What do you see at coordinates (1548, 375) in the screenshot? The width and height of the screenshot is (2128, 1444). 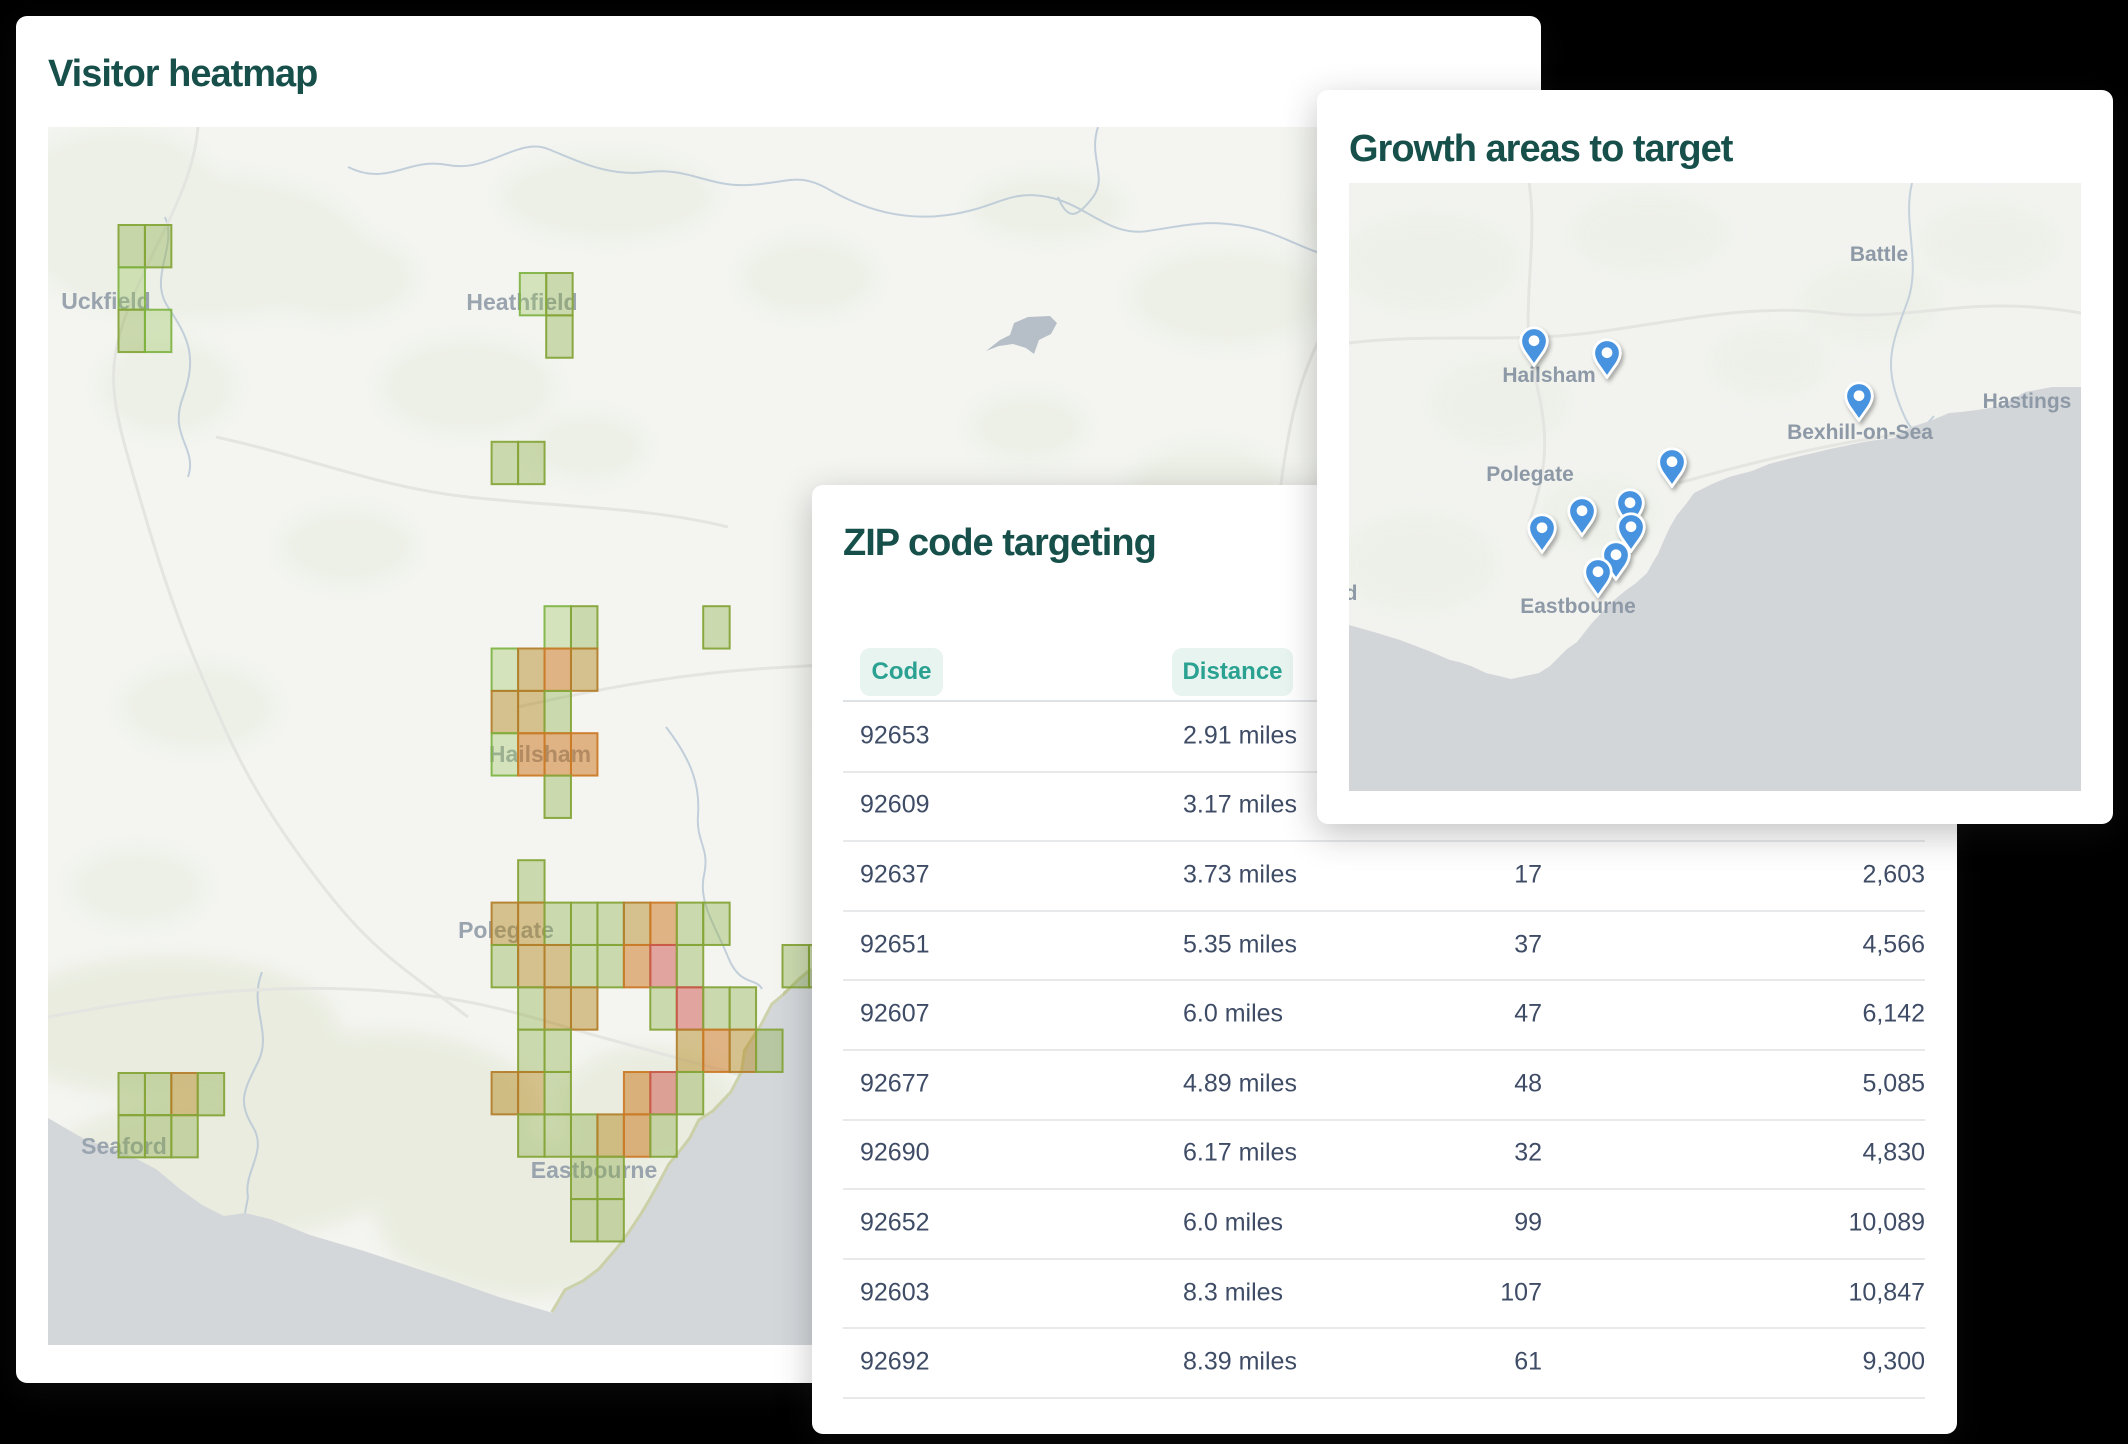 I see `svg-text: Hailsham` at bounding box center [1548, 375].